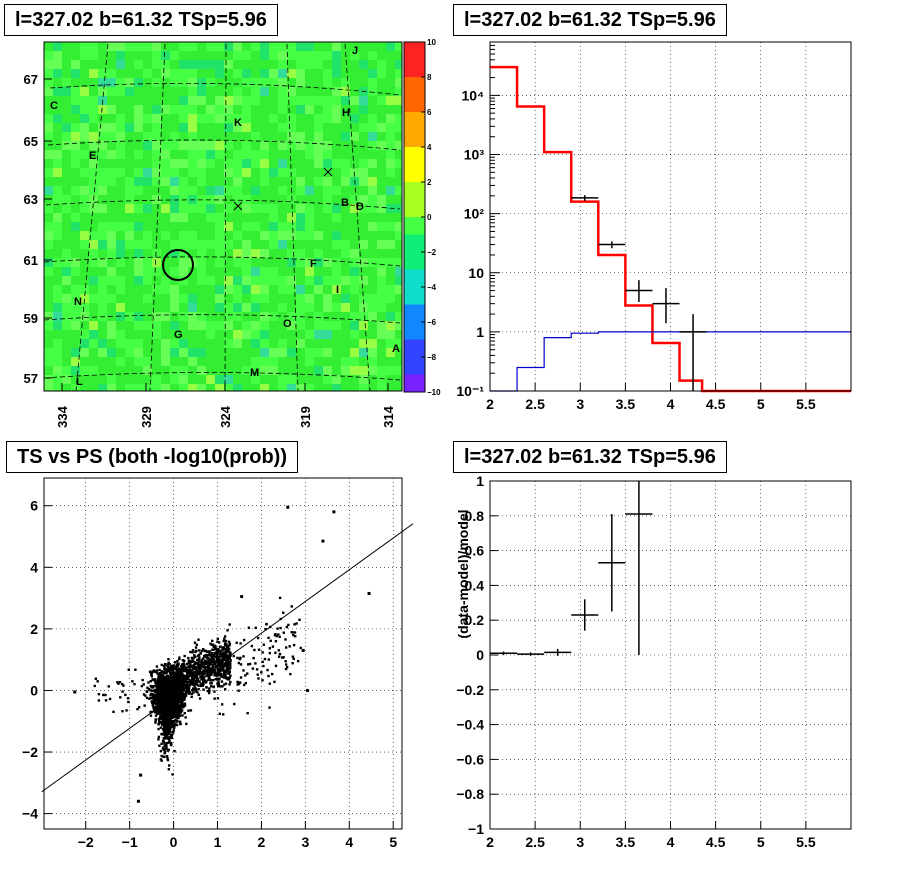  What do you see at coordinates (470, 725) in the screenshot?
I see `y-tick-label: −0.4` at bounding box center [470, 725].